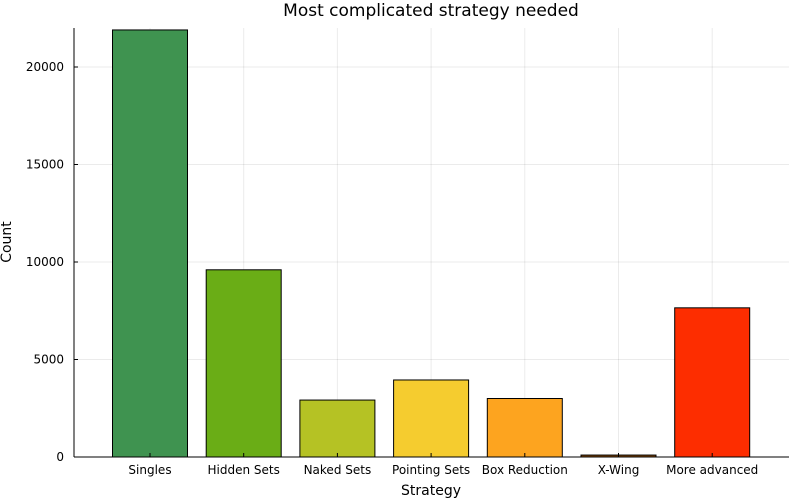  Describe the element at coordinates (431, 470) in the screenshot. I see `x-tick-label: Pointing Sets` at that location.